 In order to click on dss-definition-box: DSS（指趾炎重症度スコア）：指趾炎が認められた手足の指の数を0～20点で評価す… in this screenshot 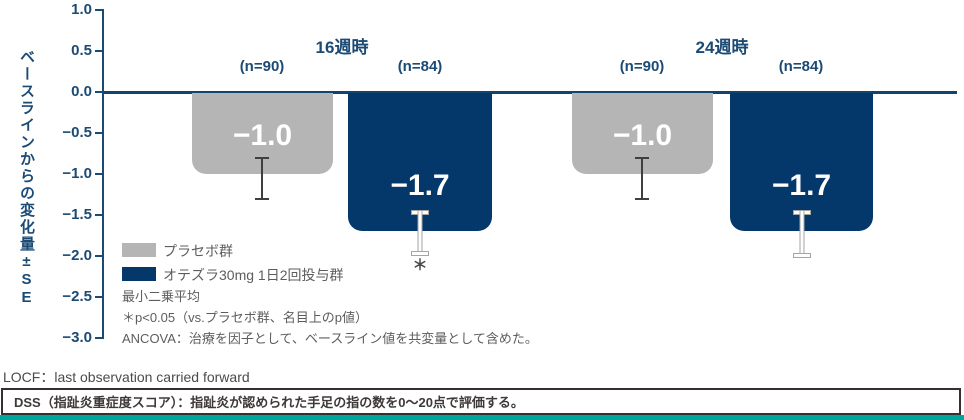, I will do `click(481, 401)`.